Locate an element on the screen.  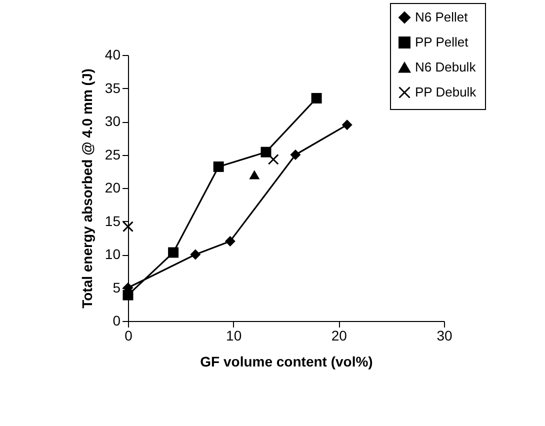
y-tick-label: 15 is located at coordinates (112, 220).